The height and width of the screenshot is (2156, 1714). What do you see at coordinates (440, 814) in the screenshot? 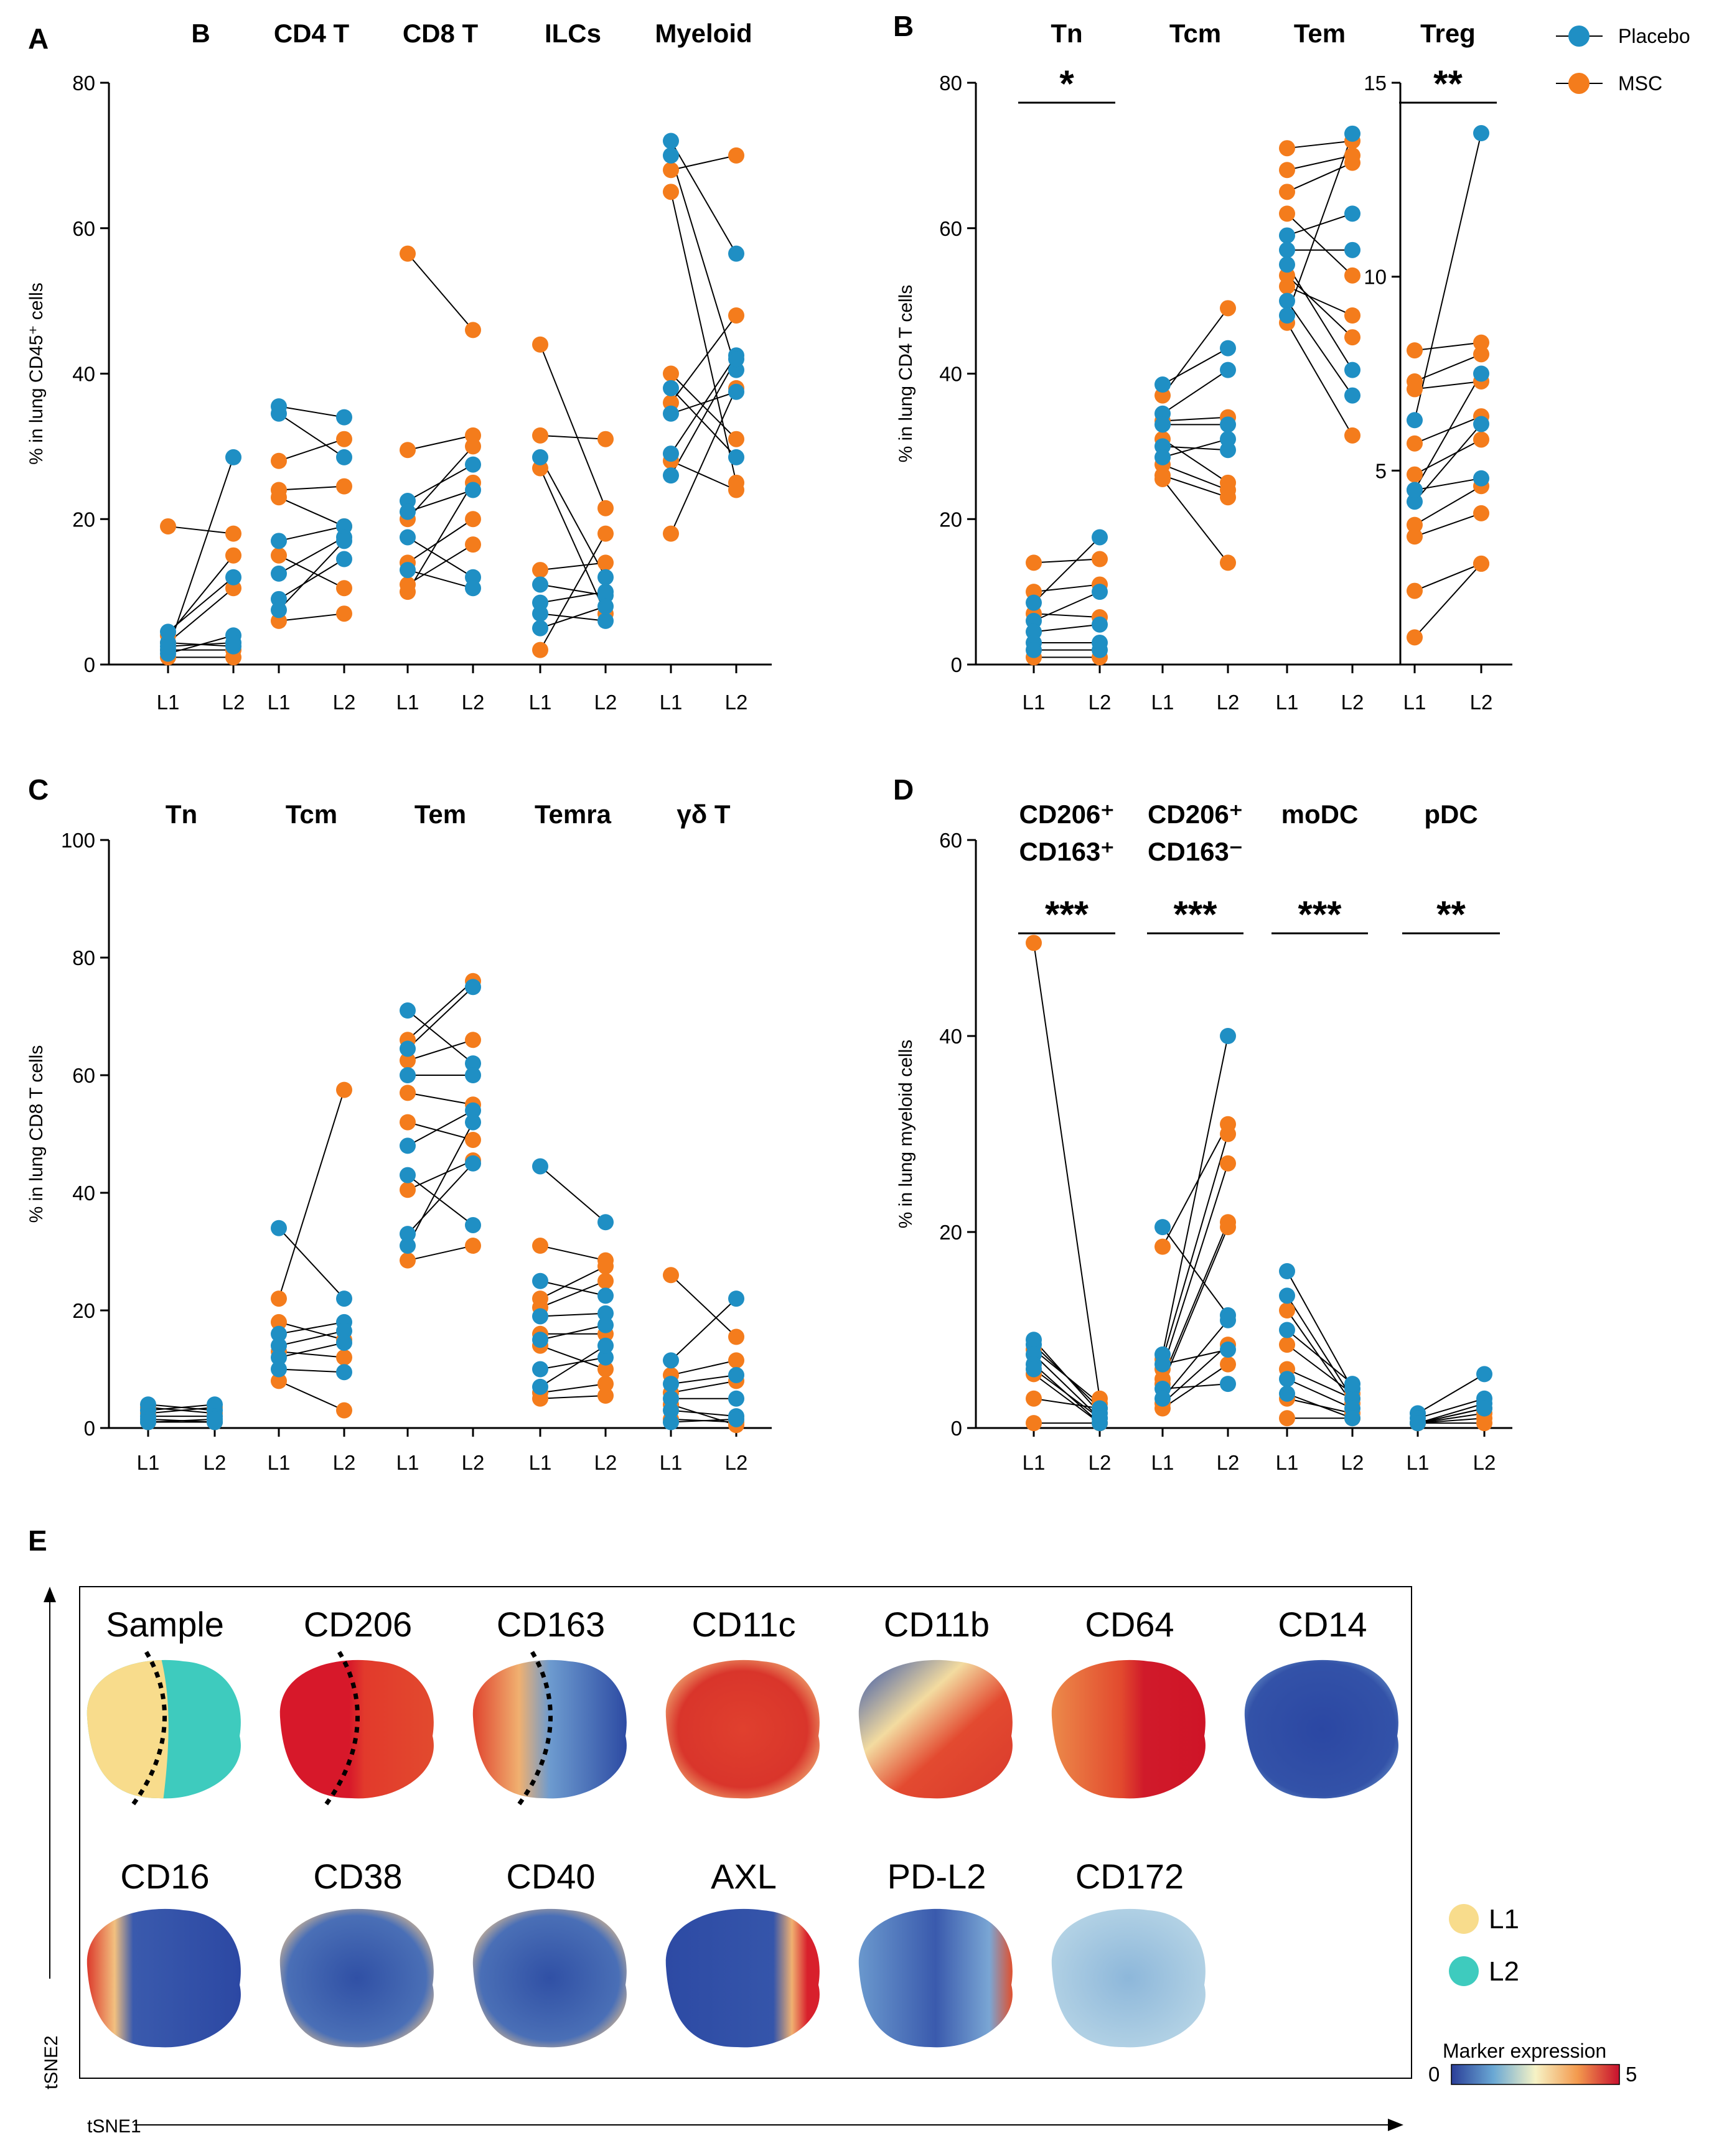
I see `group-title: Tem` at bounding box center [440, 814].